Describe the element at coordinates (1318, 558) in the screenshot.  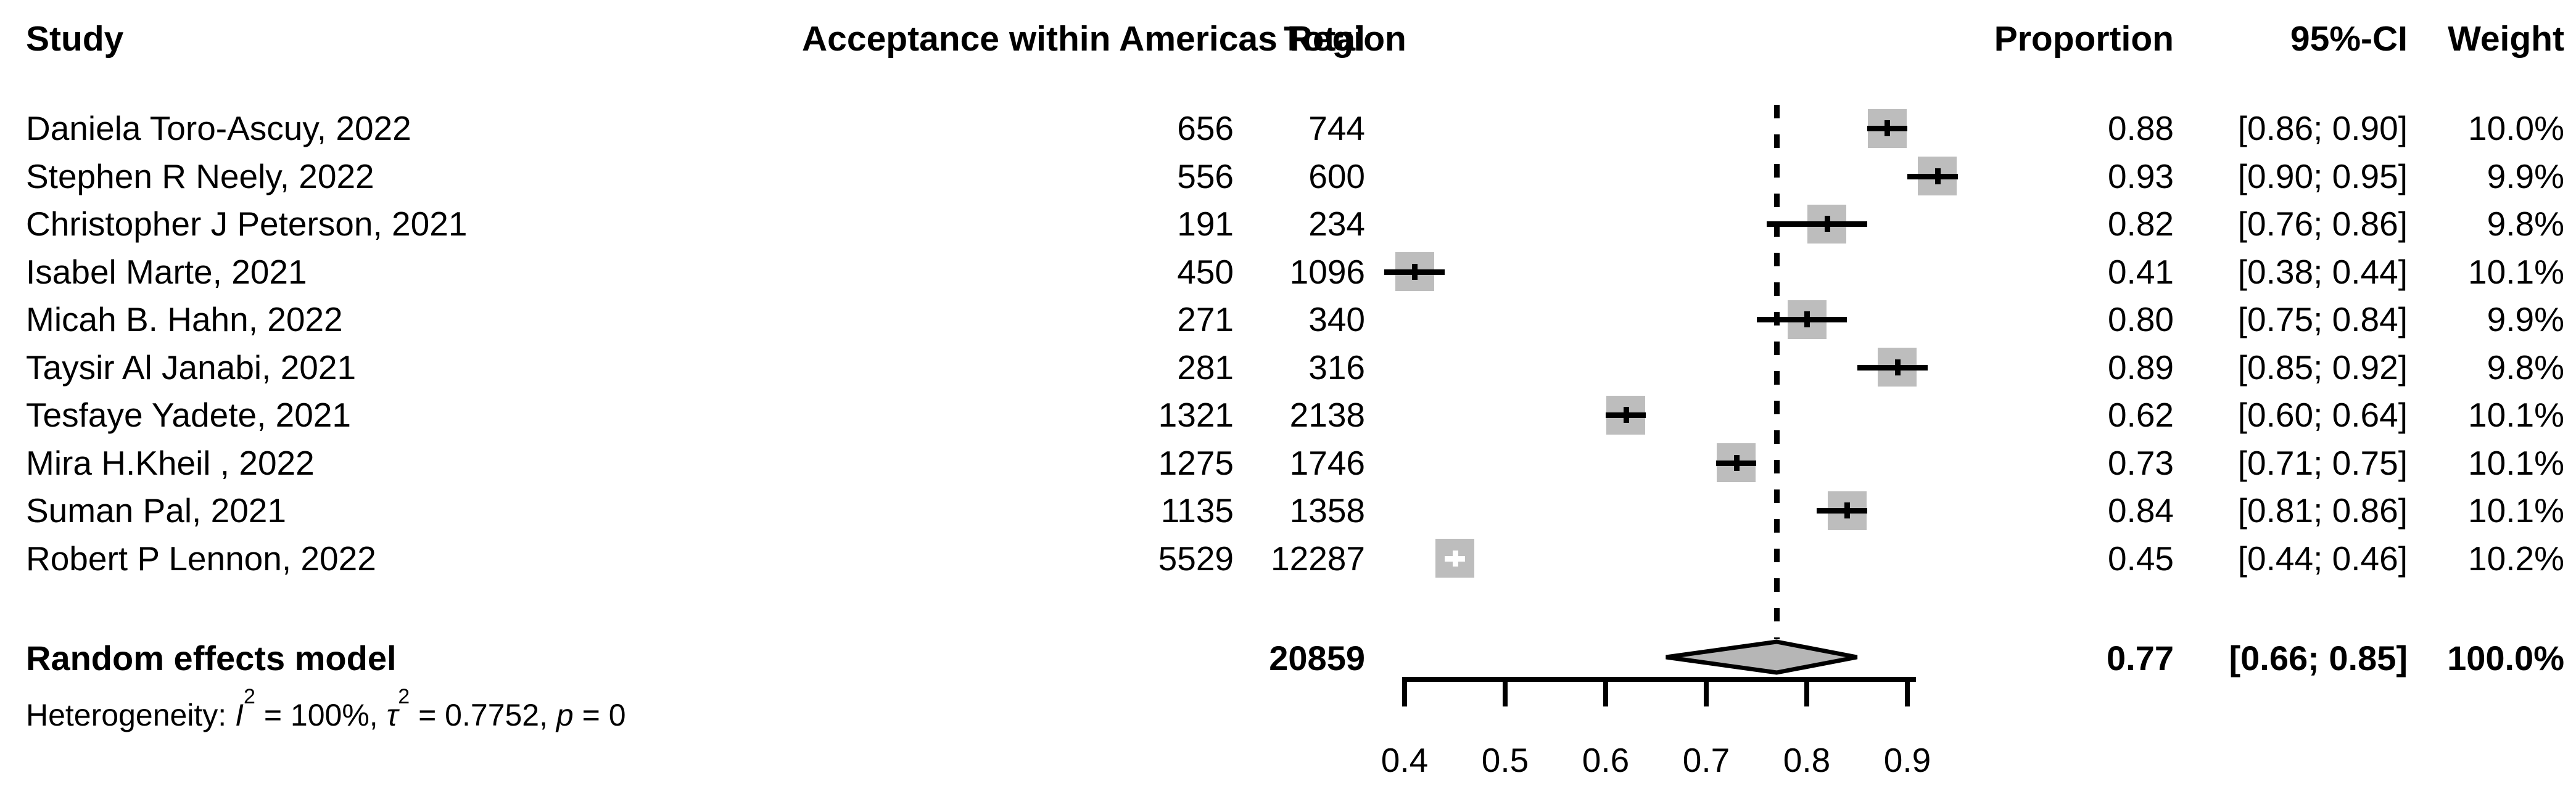
I see `total-value: 12287` at that location.